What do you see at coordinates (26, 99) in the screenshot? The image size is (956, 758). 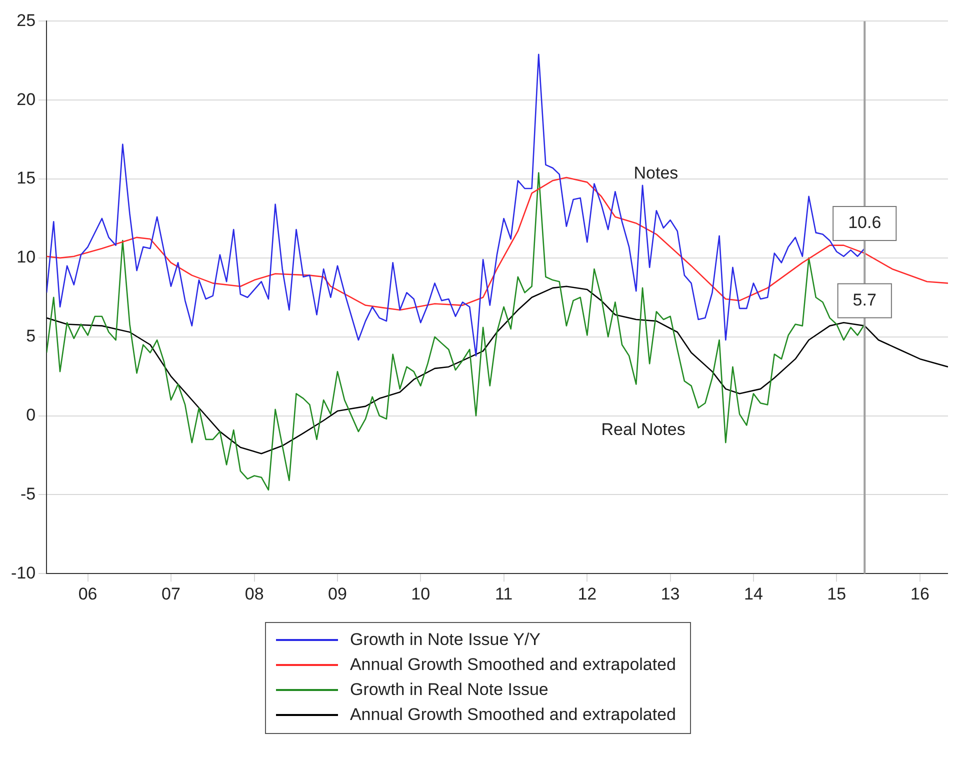 I see `y-tick-label: 20` at bounding box center [26, 99].